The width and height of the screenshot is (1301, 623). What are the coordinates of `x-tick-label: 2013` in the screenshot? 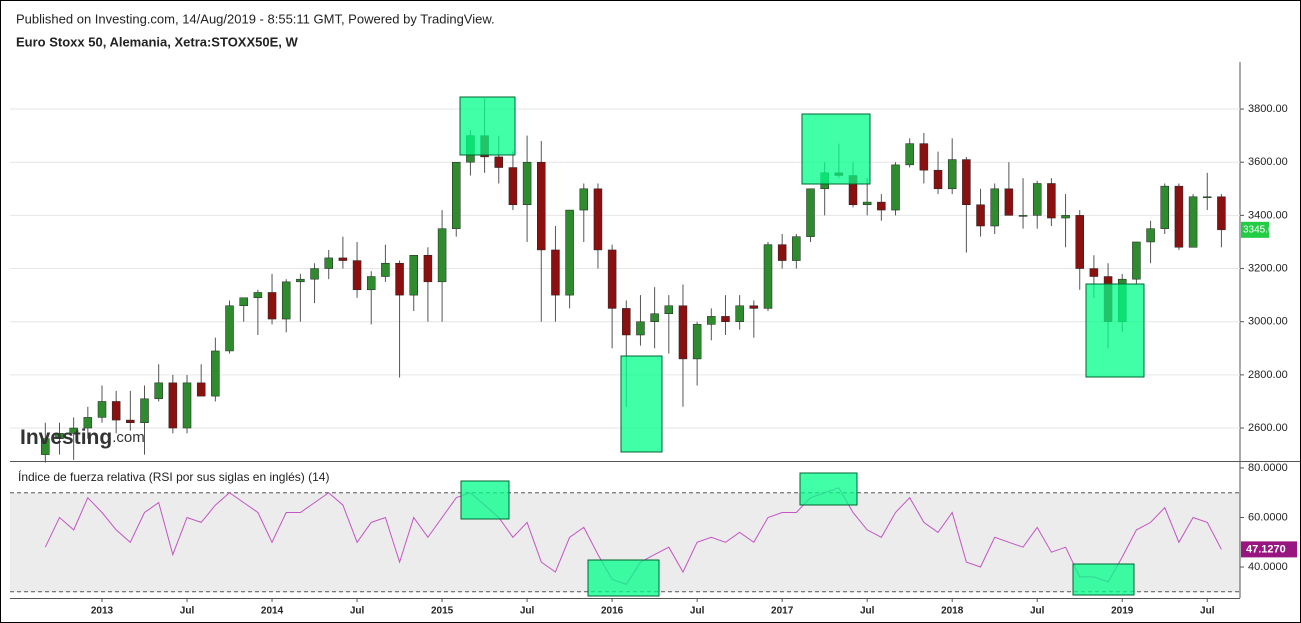 It's located at (102, 611).